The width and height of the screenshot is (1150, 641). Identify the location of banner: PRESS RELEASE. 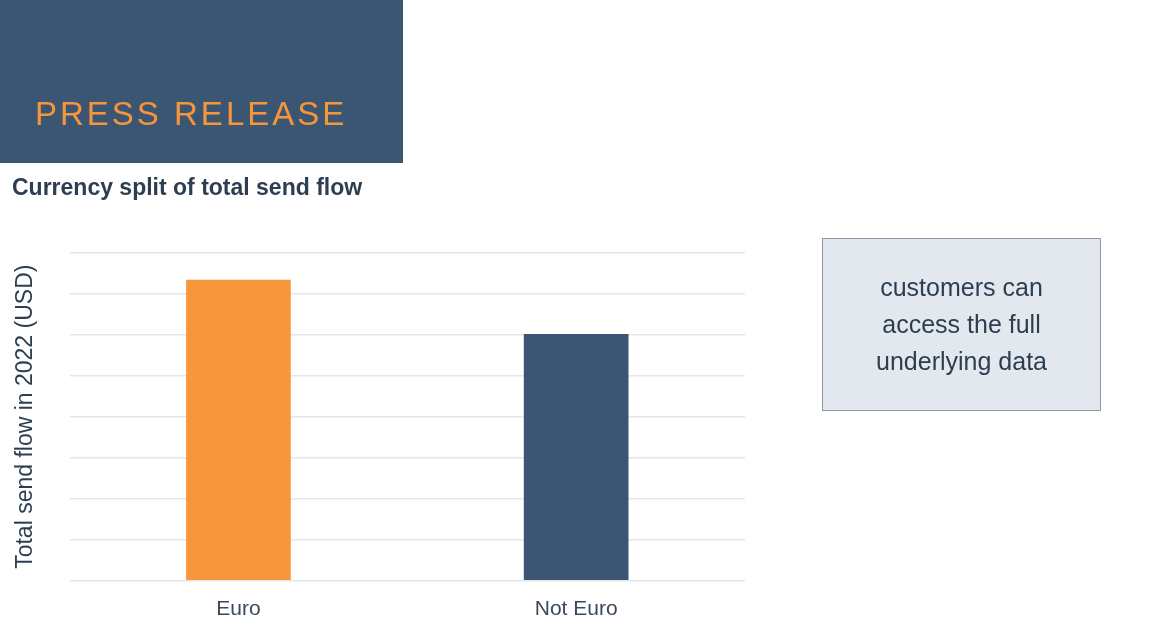
(201, 81).